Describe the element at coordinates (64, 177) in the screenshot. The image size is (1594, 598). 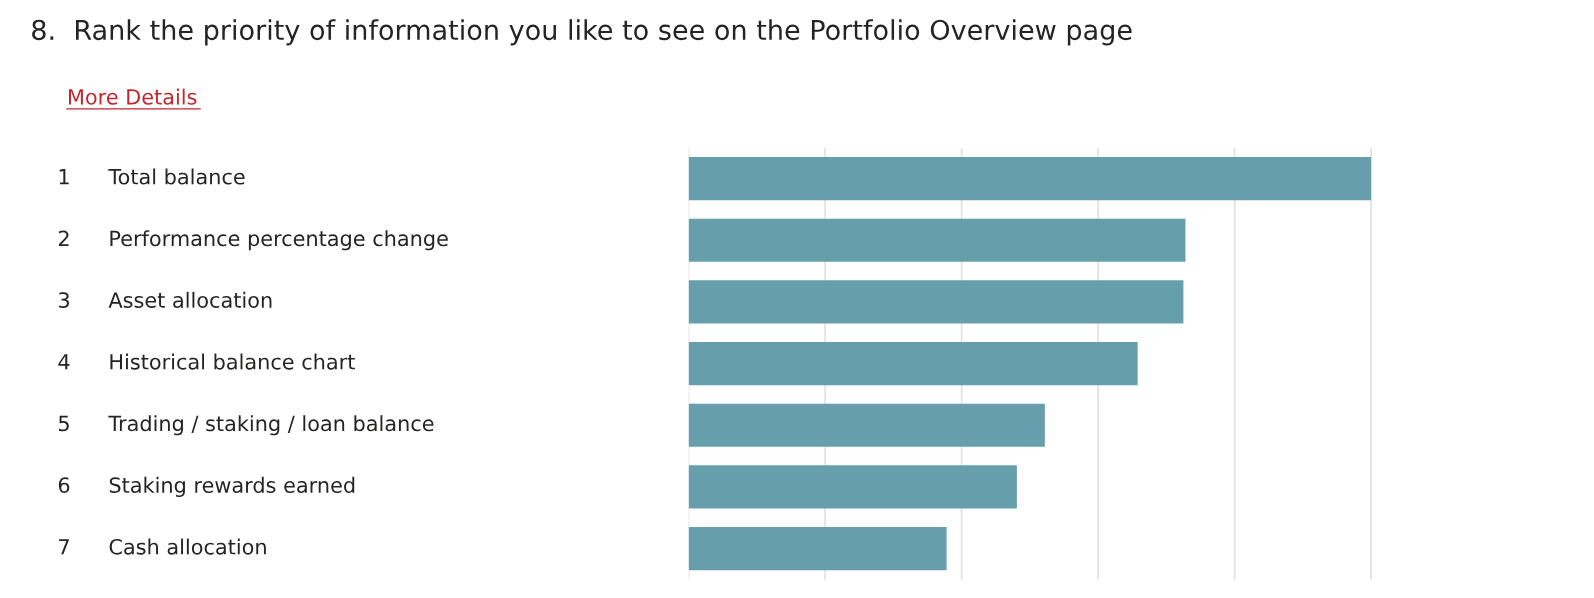
I see `text: 1` at that location.